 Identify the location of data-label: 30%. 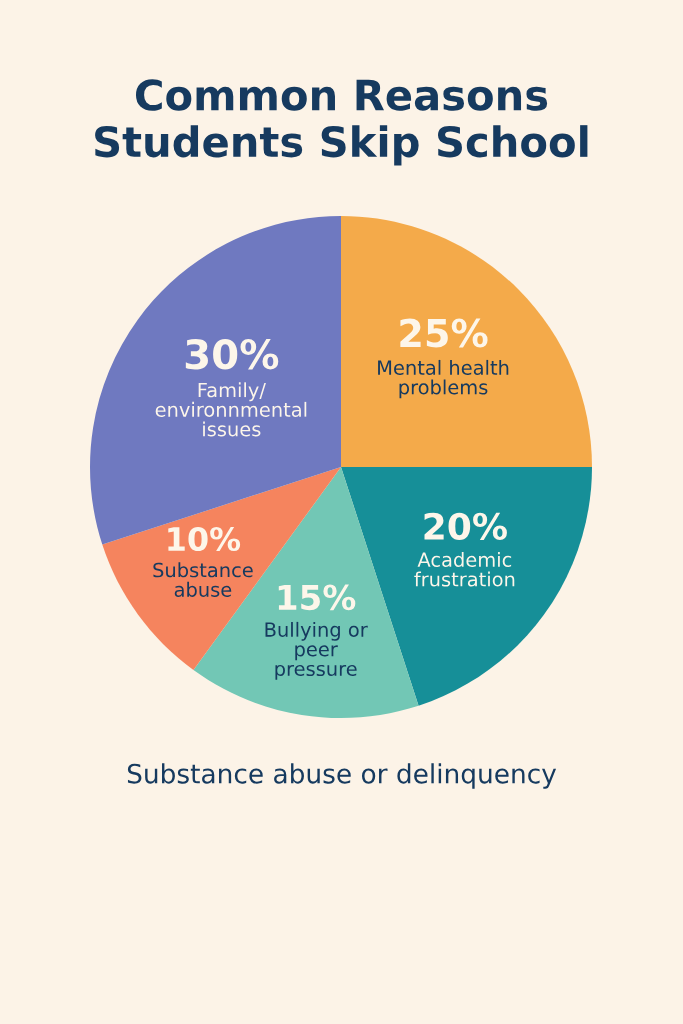
(232, 354).